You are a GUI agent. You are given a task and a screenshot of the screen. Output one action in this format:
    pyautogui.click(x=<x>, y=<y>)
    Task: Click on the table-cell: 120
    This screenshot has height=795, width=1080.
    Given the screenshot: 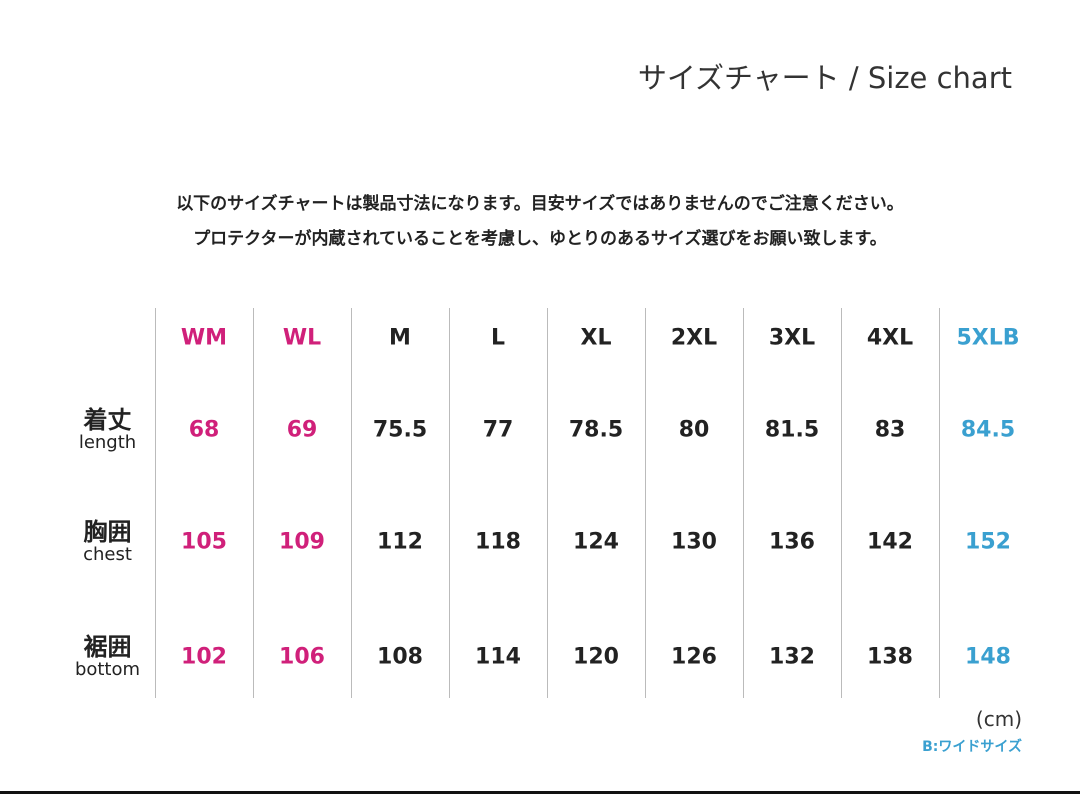 What is the action you would take?
    pyautogui.click(x=596, y=657)
    